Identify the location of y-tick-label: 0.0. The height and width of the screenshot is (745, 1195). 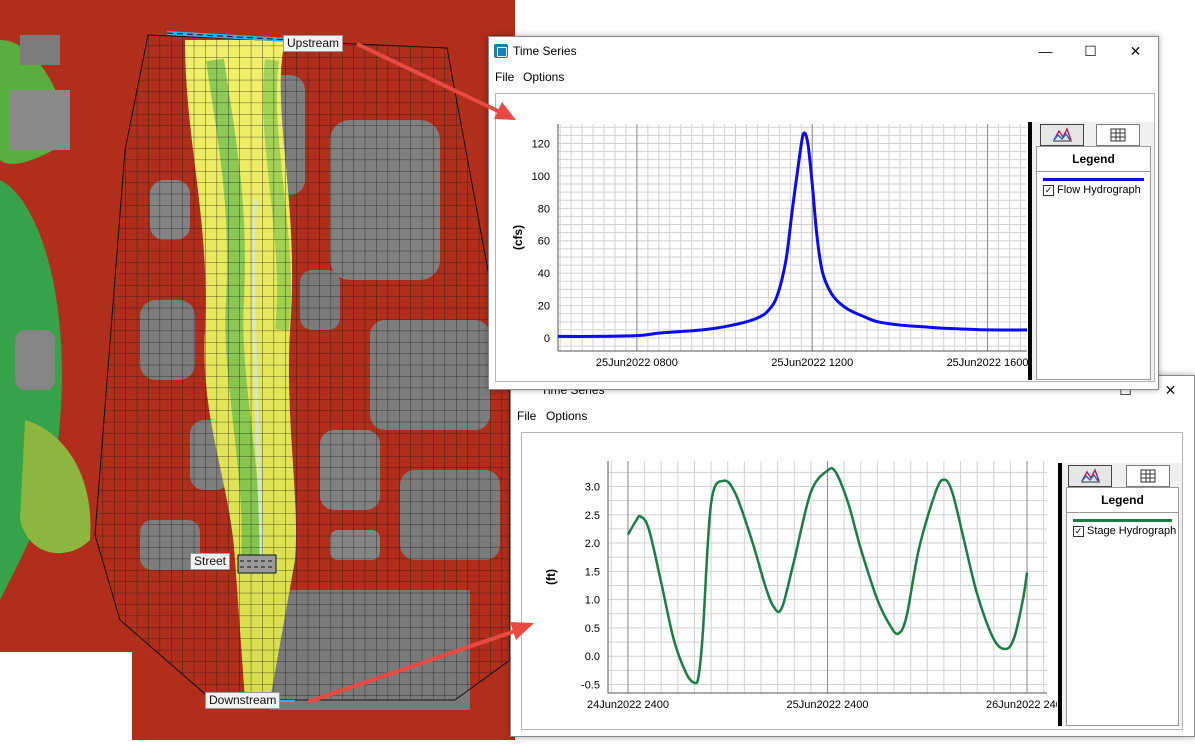
(592, 657).